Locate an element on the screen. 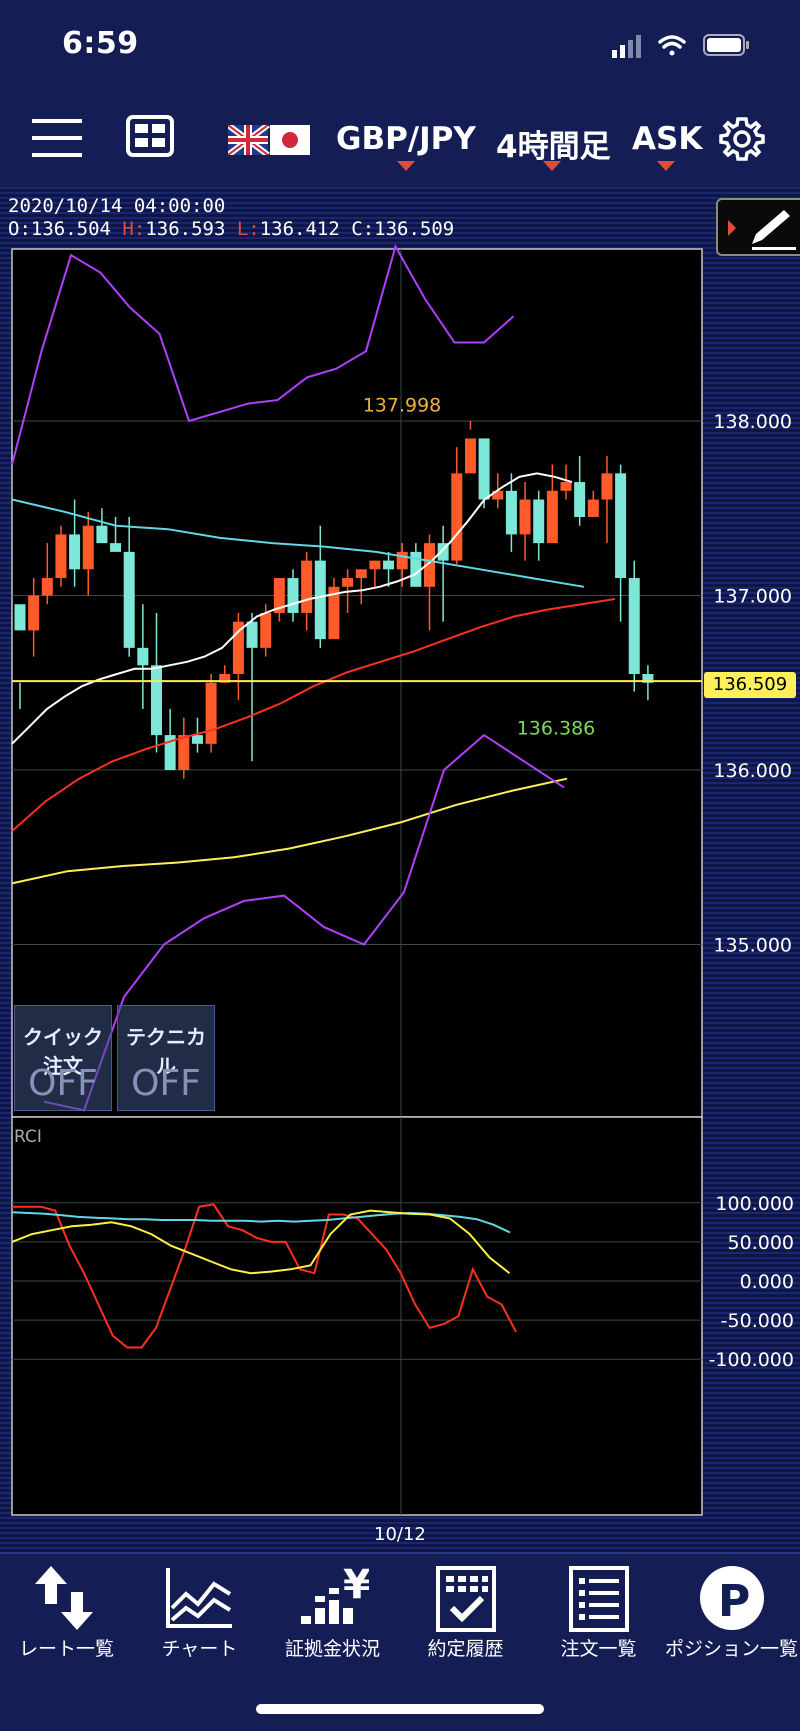  nav-execution-history: 約定履歴 is located at coordinates (465, 1614).